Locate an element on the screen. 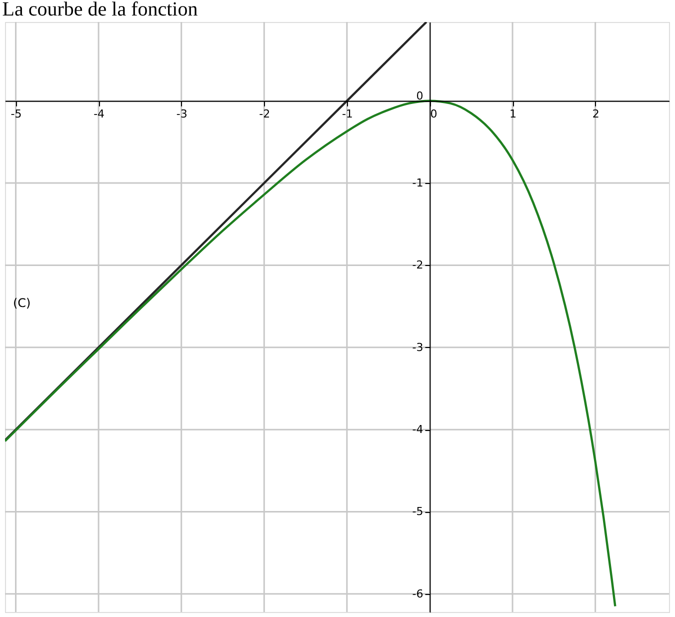 Image resolution: width=675 pixels, height=617 pixels. x-tick-label: 2 is located at coordinates (596, 113).